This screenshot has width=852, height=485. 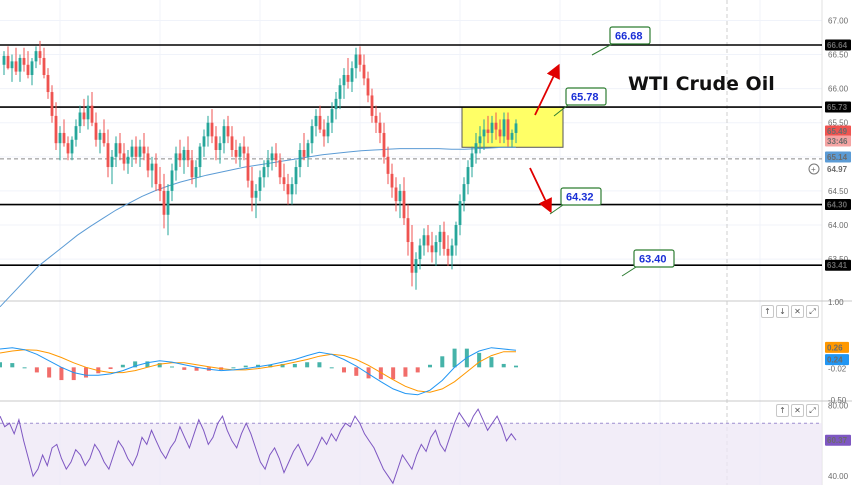 What do you see at coordinates (767, 311) in the screenshot?
I see `macd-move-up-icon: ↑` at bounding box center [767, 311].